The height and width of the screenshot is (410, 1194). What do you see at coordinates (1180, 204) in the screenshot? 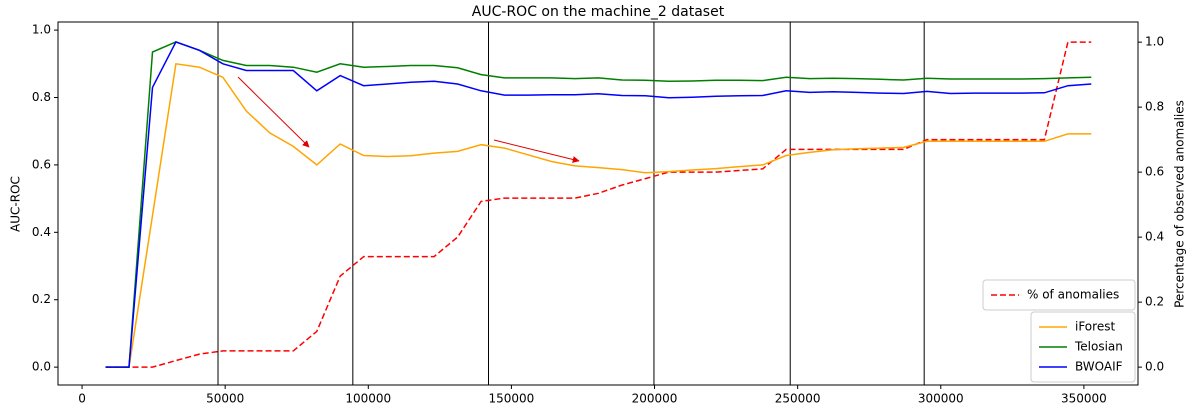
I see `y2-axis-label: Percentage of observed anomalies` at bounding box center [1180, 204].